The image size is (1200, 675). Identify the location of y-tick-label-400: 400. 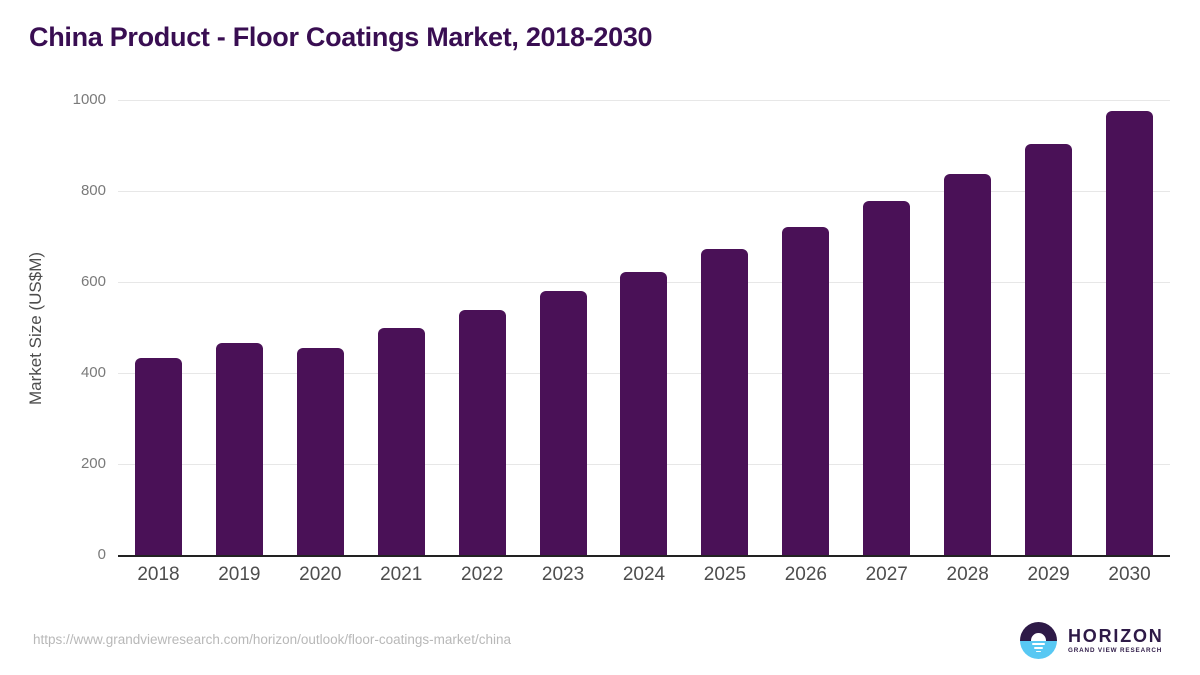
(93, 372).